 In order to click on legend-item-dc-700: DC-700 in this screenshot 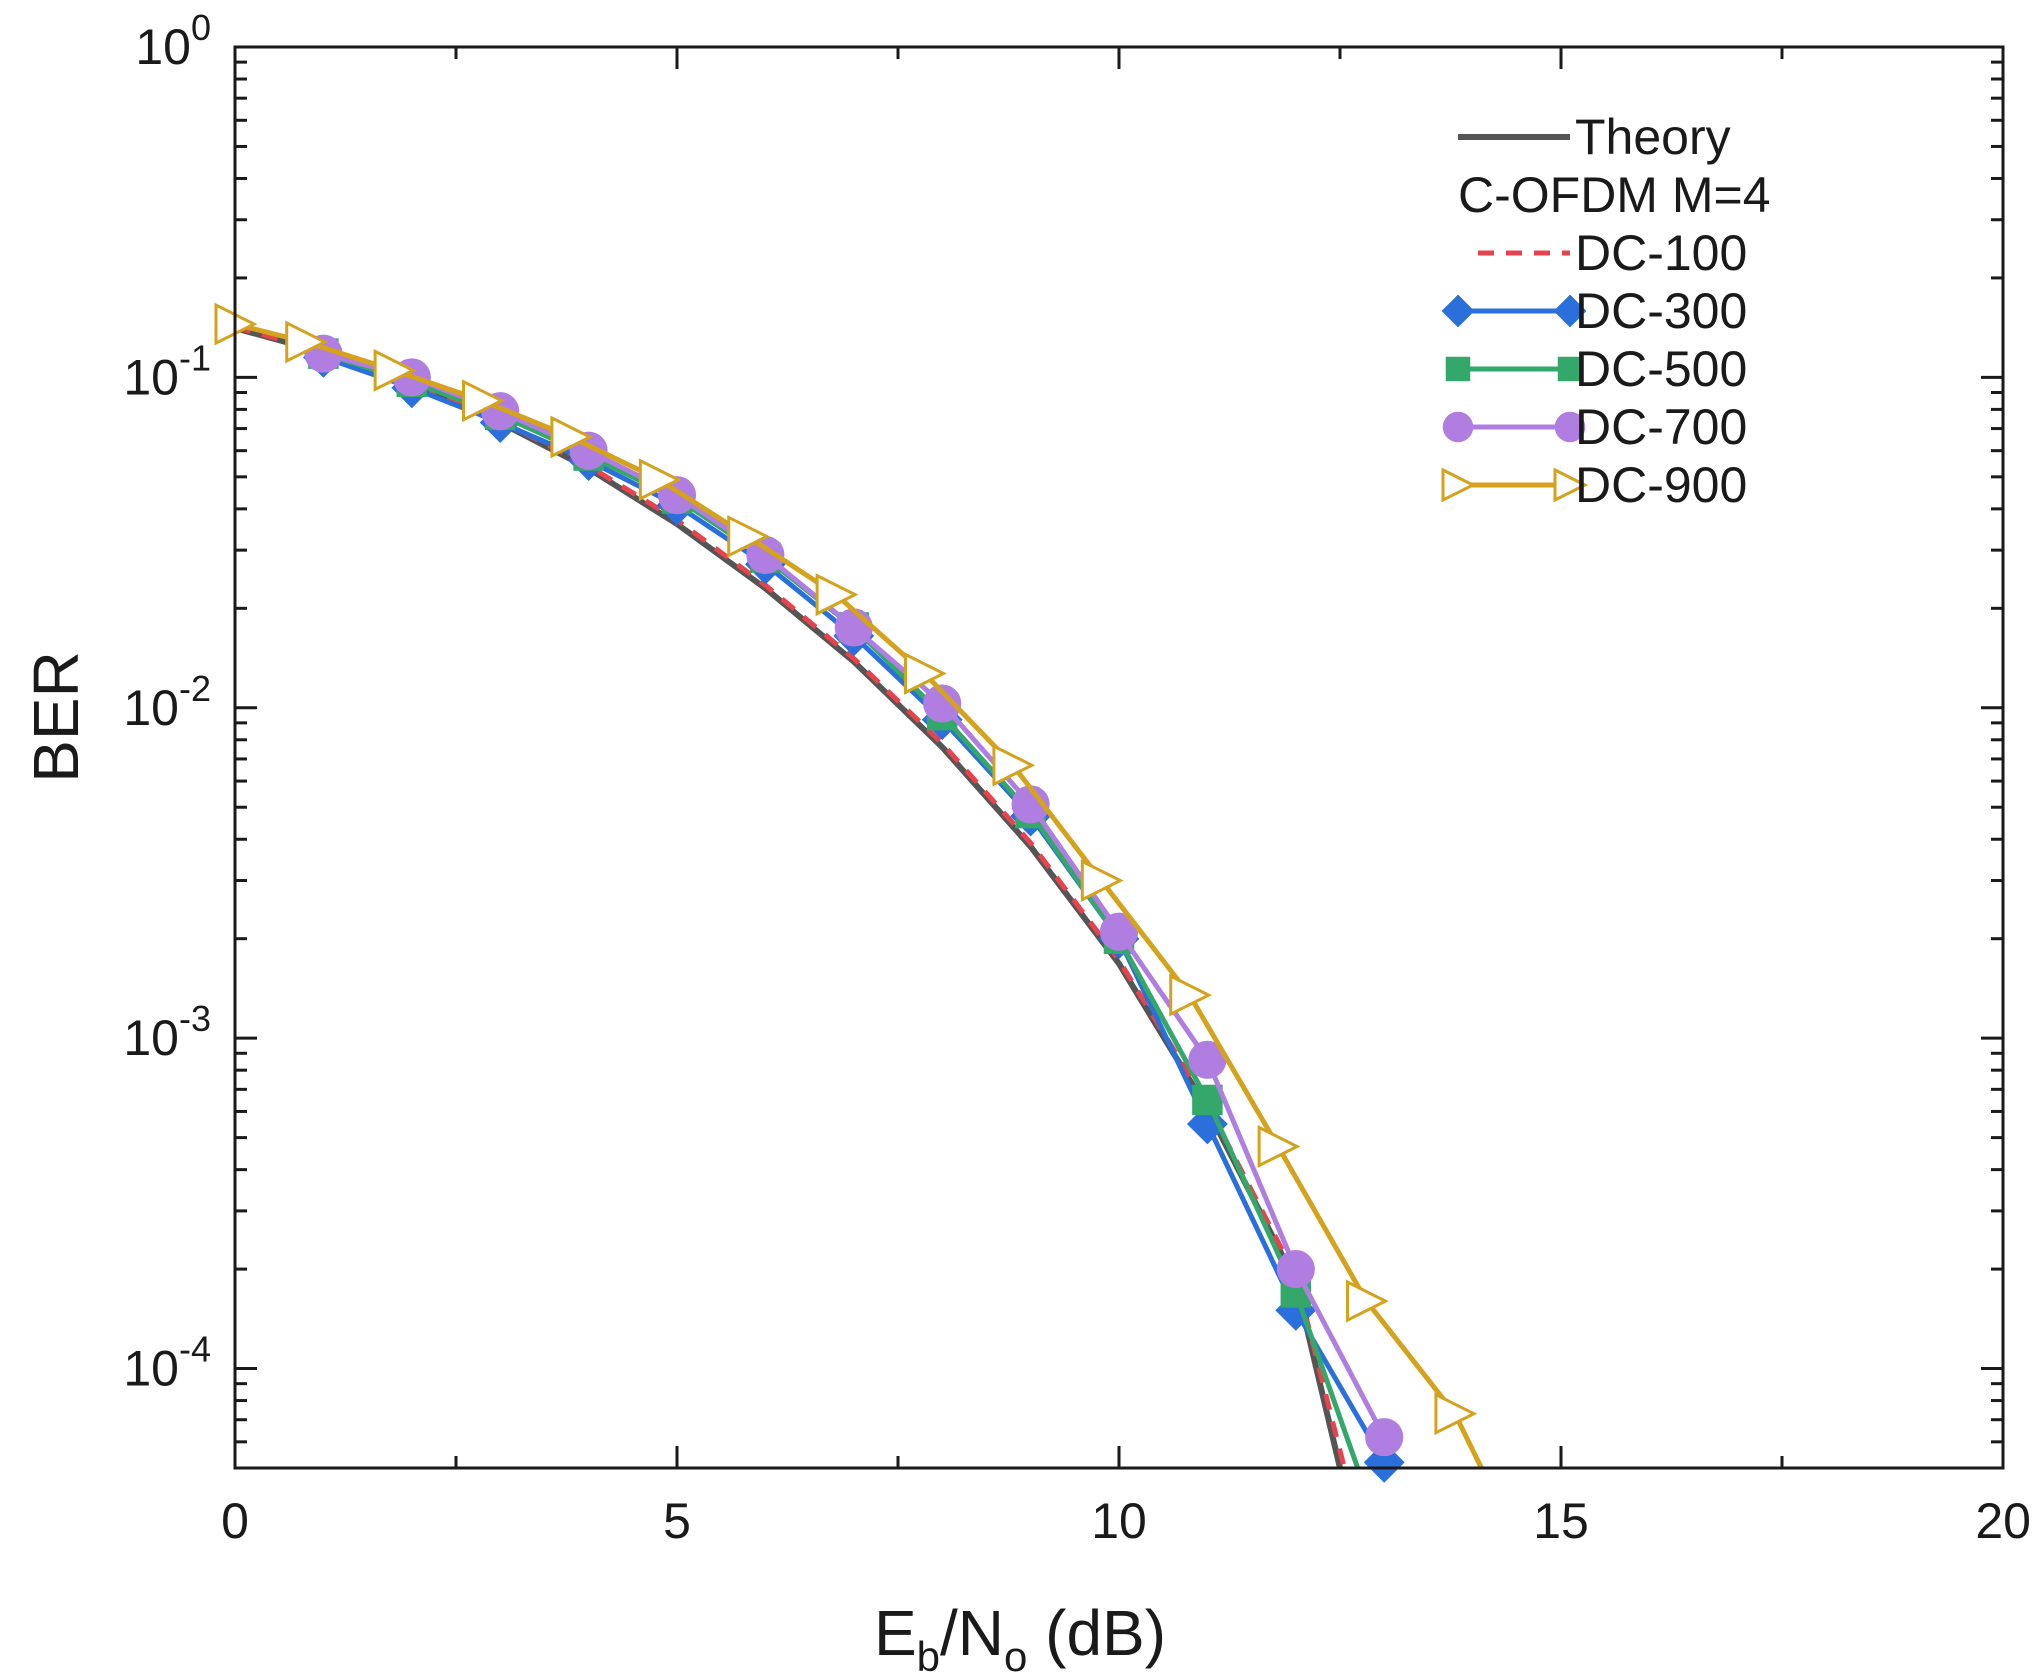, I will do `click(1594, 427)`.